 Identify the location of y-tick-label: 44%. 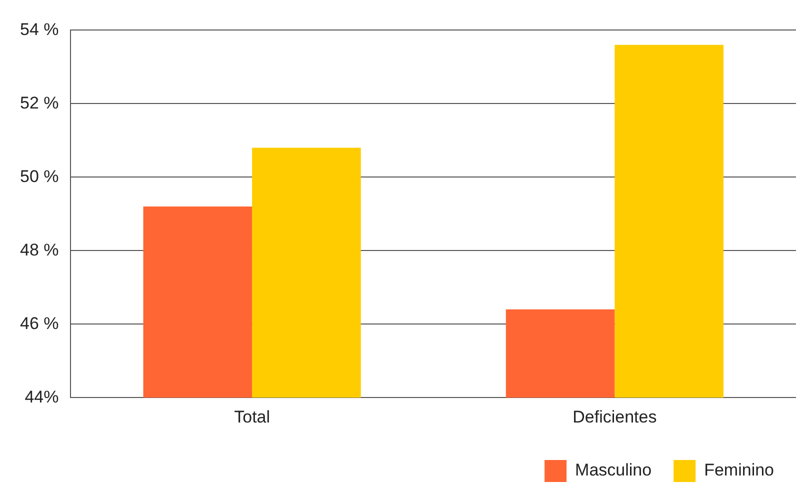
(41, 396).